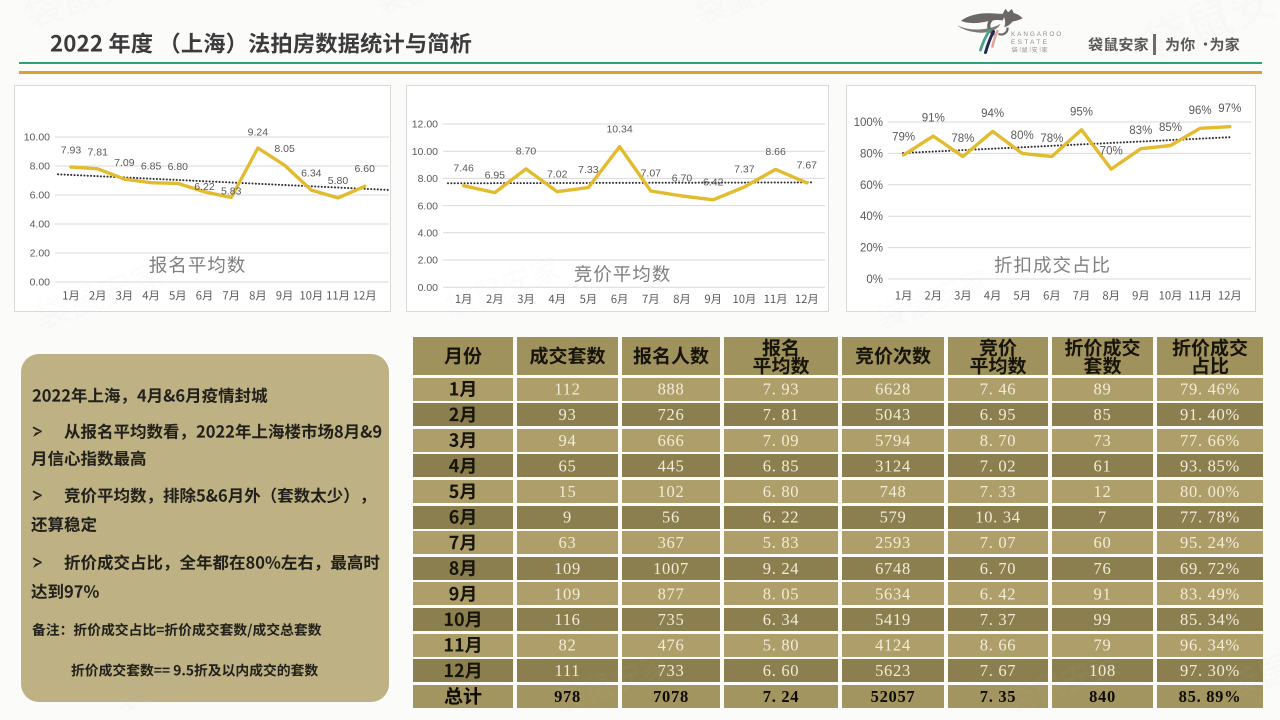 This screenshot has height=720, width=1280. I want to click on svg-text: 7. 07, so click(998, 542).